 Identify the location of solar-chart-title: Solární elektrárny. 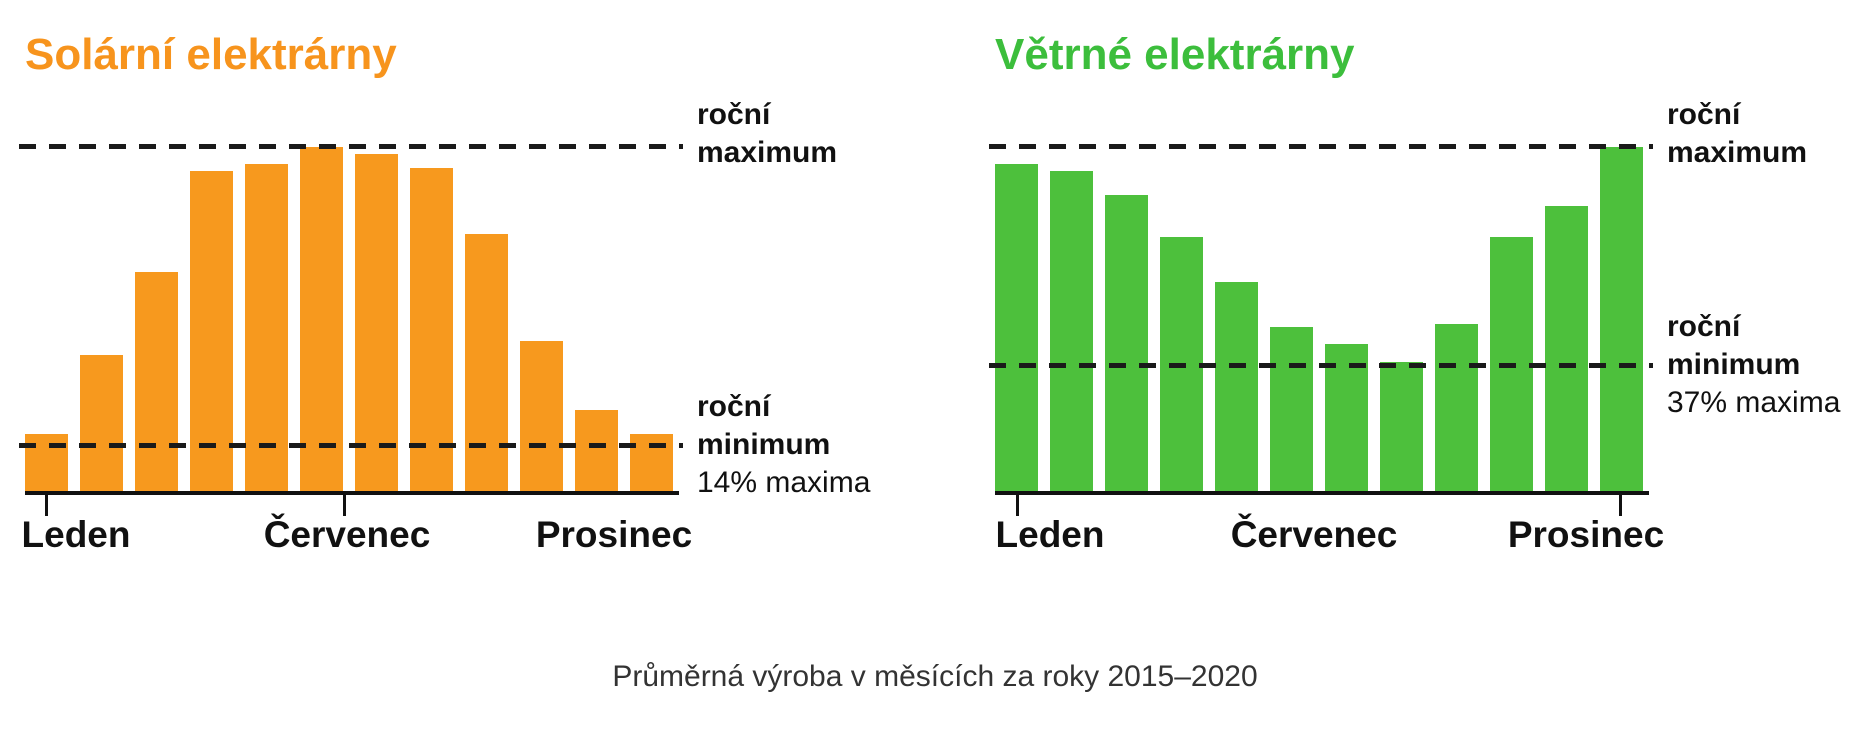
(211, 54).